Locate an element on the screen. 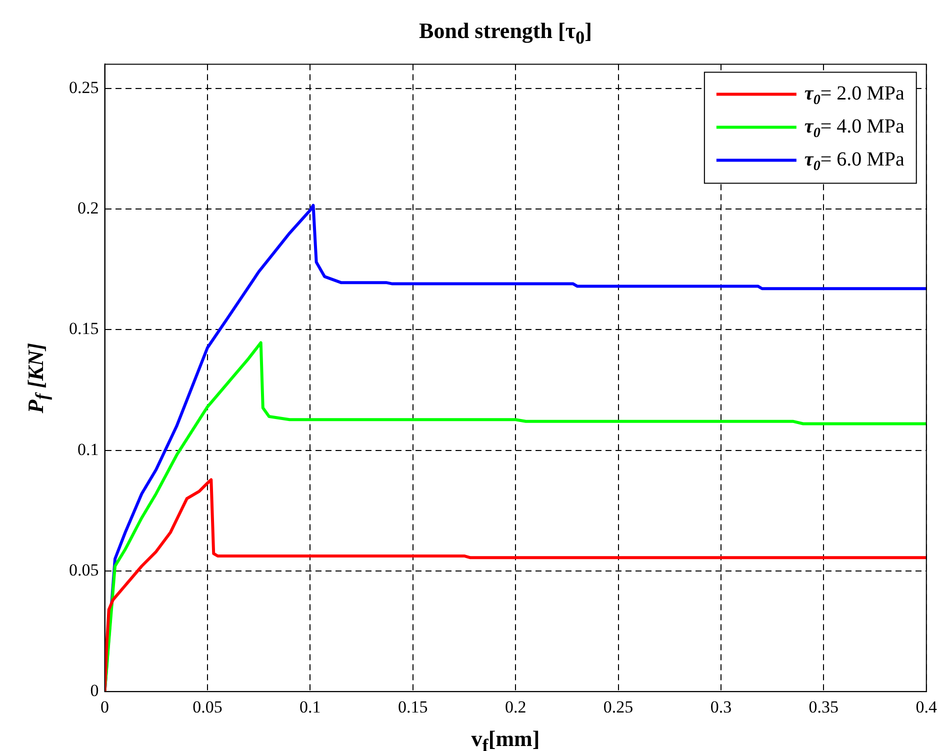  x-tick-label: 0.4 is located at coordinates (927, 706).